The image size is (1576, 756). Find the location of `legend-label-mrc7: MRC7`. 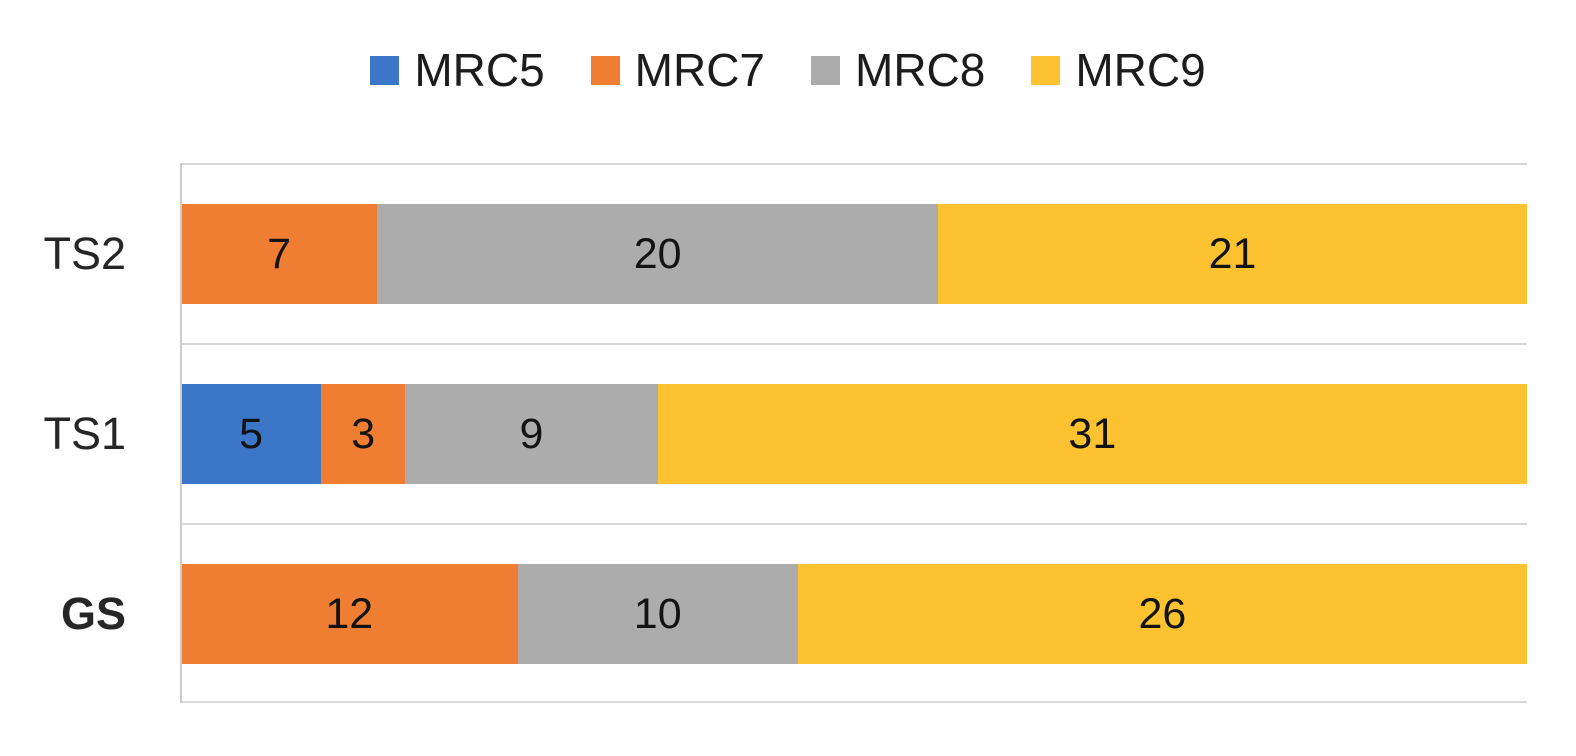

legend-label-mrc7: MRC7 is located at coordinates (699, 70).